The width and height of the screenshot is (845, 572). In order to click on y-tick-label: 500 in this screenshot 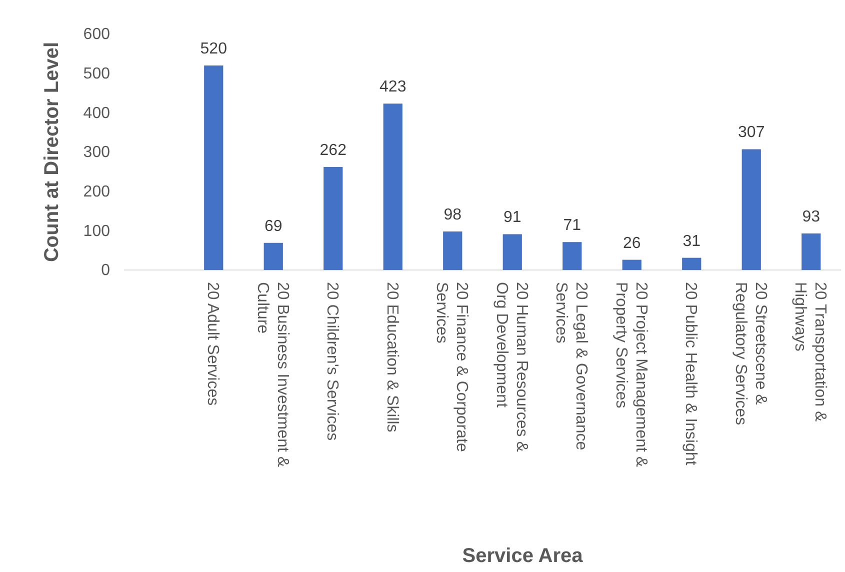, I will do `click(96, 73)`.